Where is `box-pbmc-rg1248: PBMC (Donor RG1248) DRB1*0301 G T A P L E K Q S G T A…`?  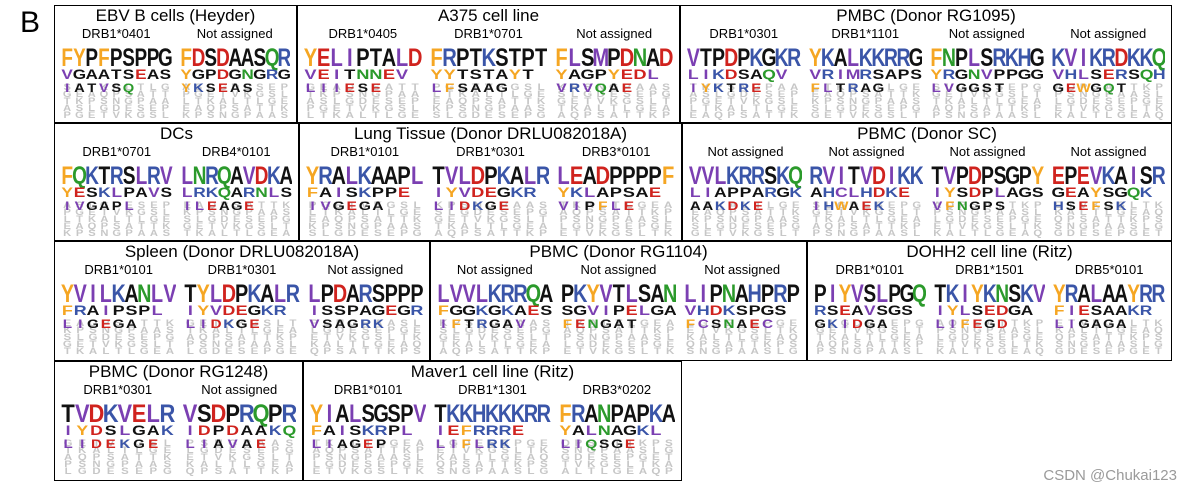 box-pbmc-rg1248: PBMC (Donor RG1248) DRB1*0301 G T A P L E K Q S G T A… is located at coordinates (178, 421).